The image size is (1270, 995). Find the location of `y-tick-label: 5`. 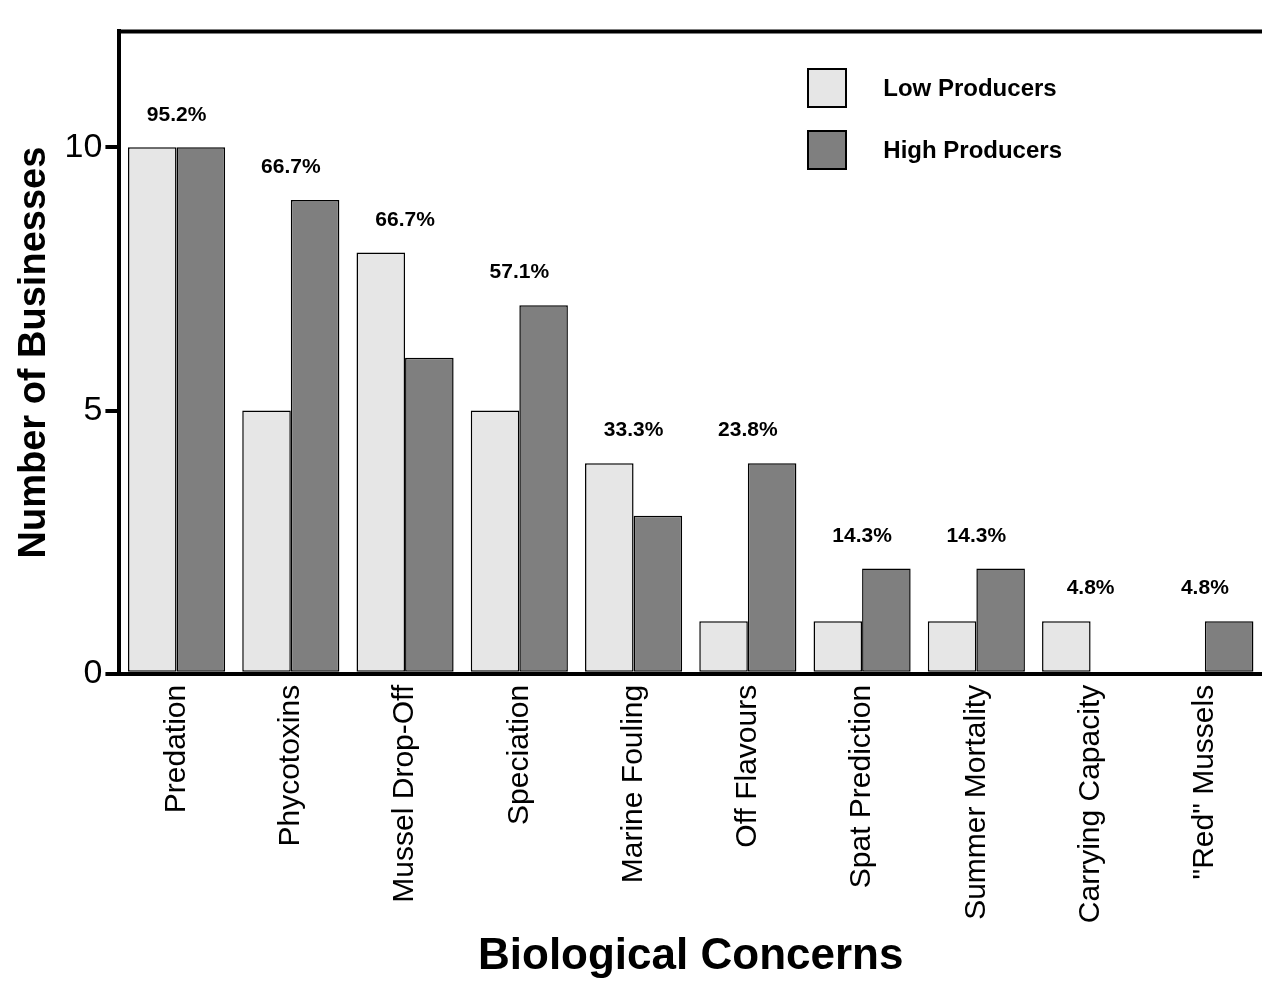

y-tick-label: 5 is located at coordinates (93, 407).